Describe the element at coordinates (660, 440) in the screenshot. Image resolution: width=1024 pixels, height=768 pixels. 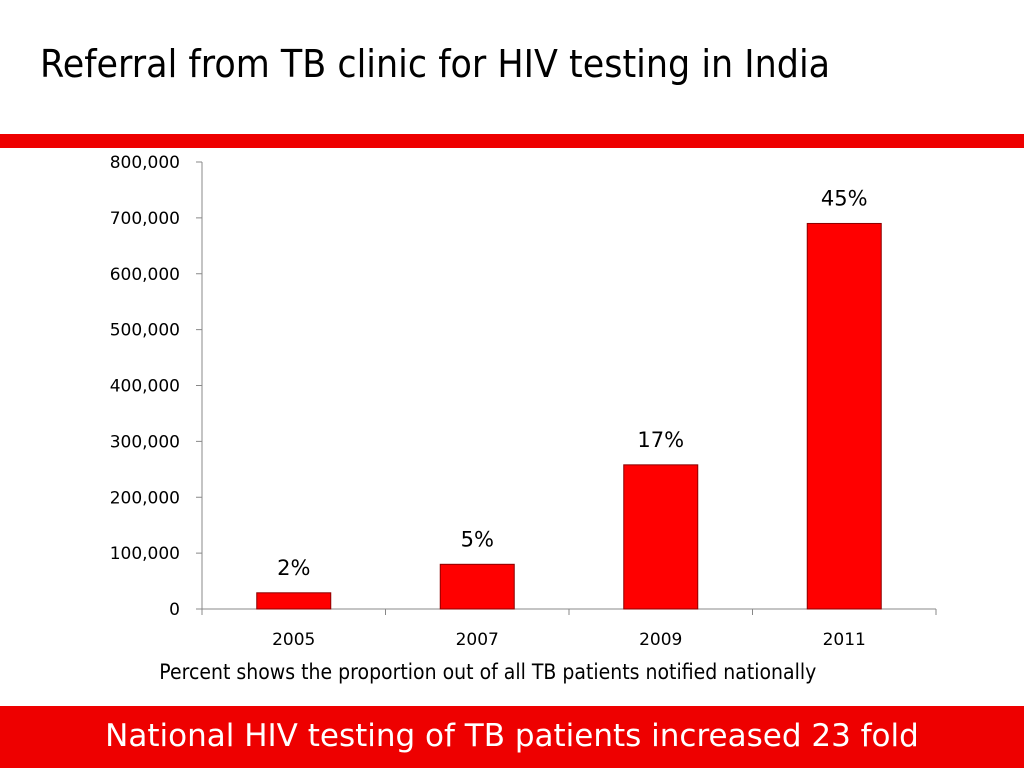
I see `data-label-2009: 17%` at that location.